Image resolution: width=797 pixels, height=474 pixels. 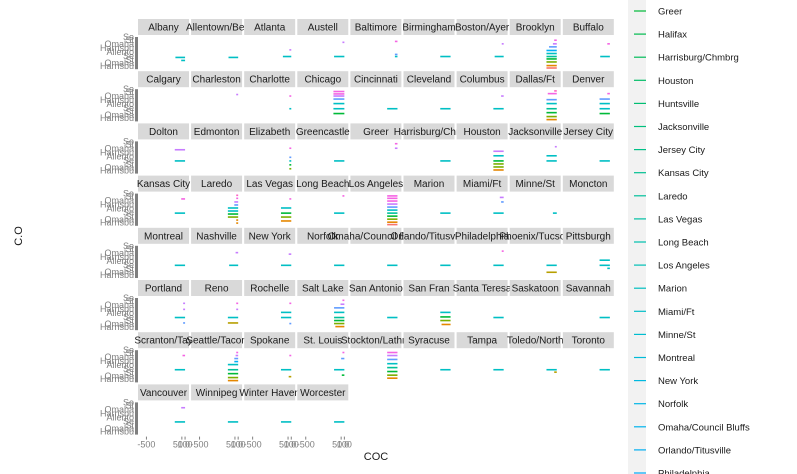 What do you see at coordinates (678, 381) in the screenshot?
I see `legend-label: New York` at bounding box center [678, 381].